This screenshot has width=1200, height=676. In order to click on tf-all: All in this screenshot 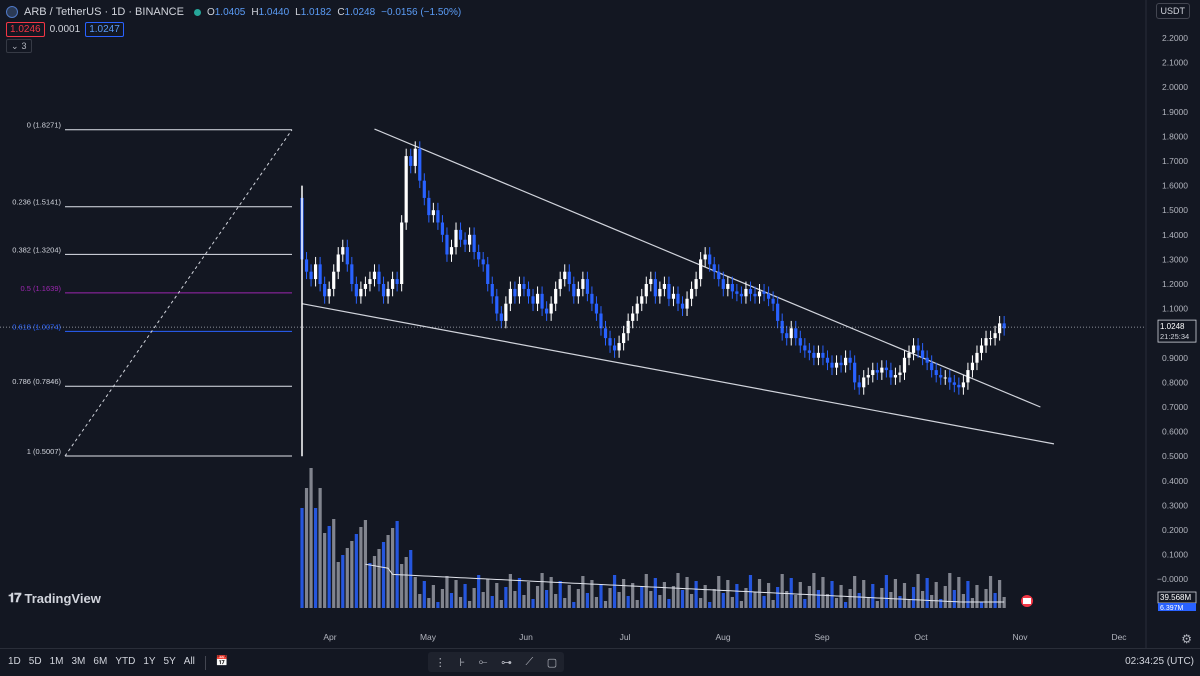, I will do `click(189, 661)`.